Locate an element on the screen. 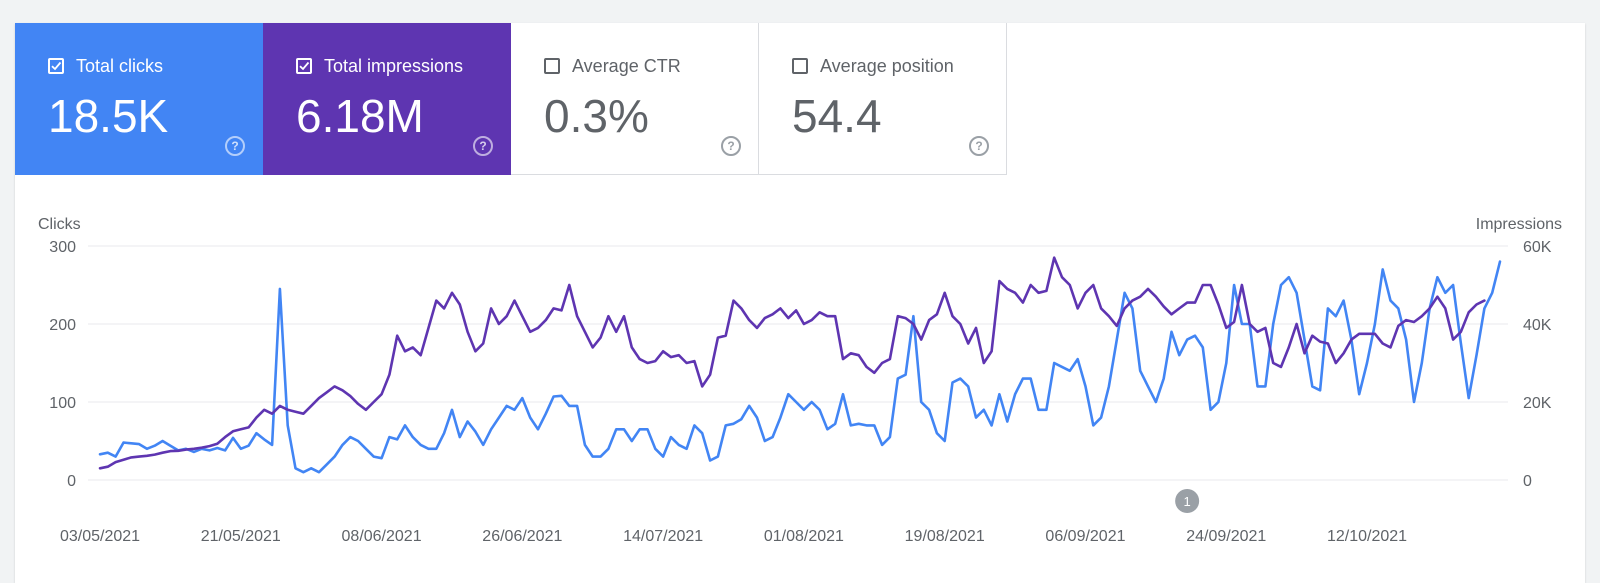  metric-value: 18.5K is located at coordinates (108, 116).